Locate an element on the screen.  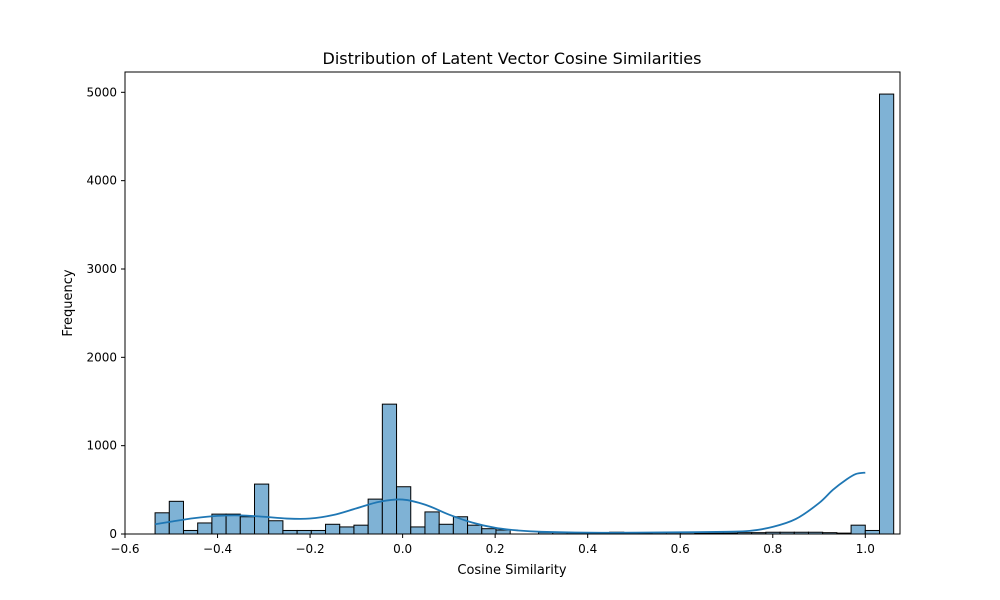
y-tick-label: 1000 is located at coordinates (101, 446).